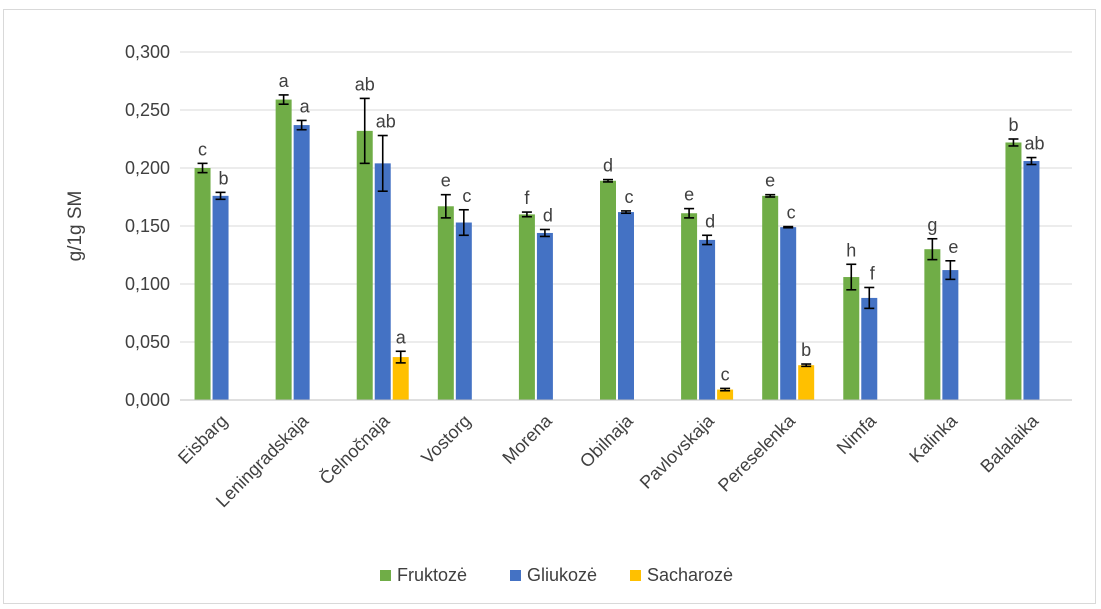 The image size is (1101, 609). Describe the element at coordinates (527, 439) in the screenshot. I see `x-tick-label: Morena` at that location.